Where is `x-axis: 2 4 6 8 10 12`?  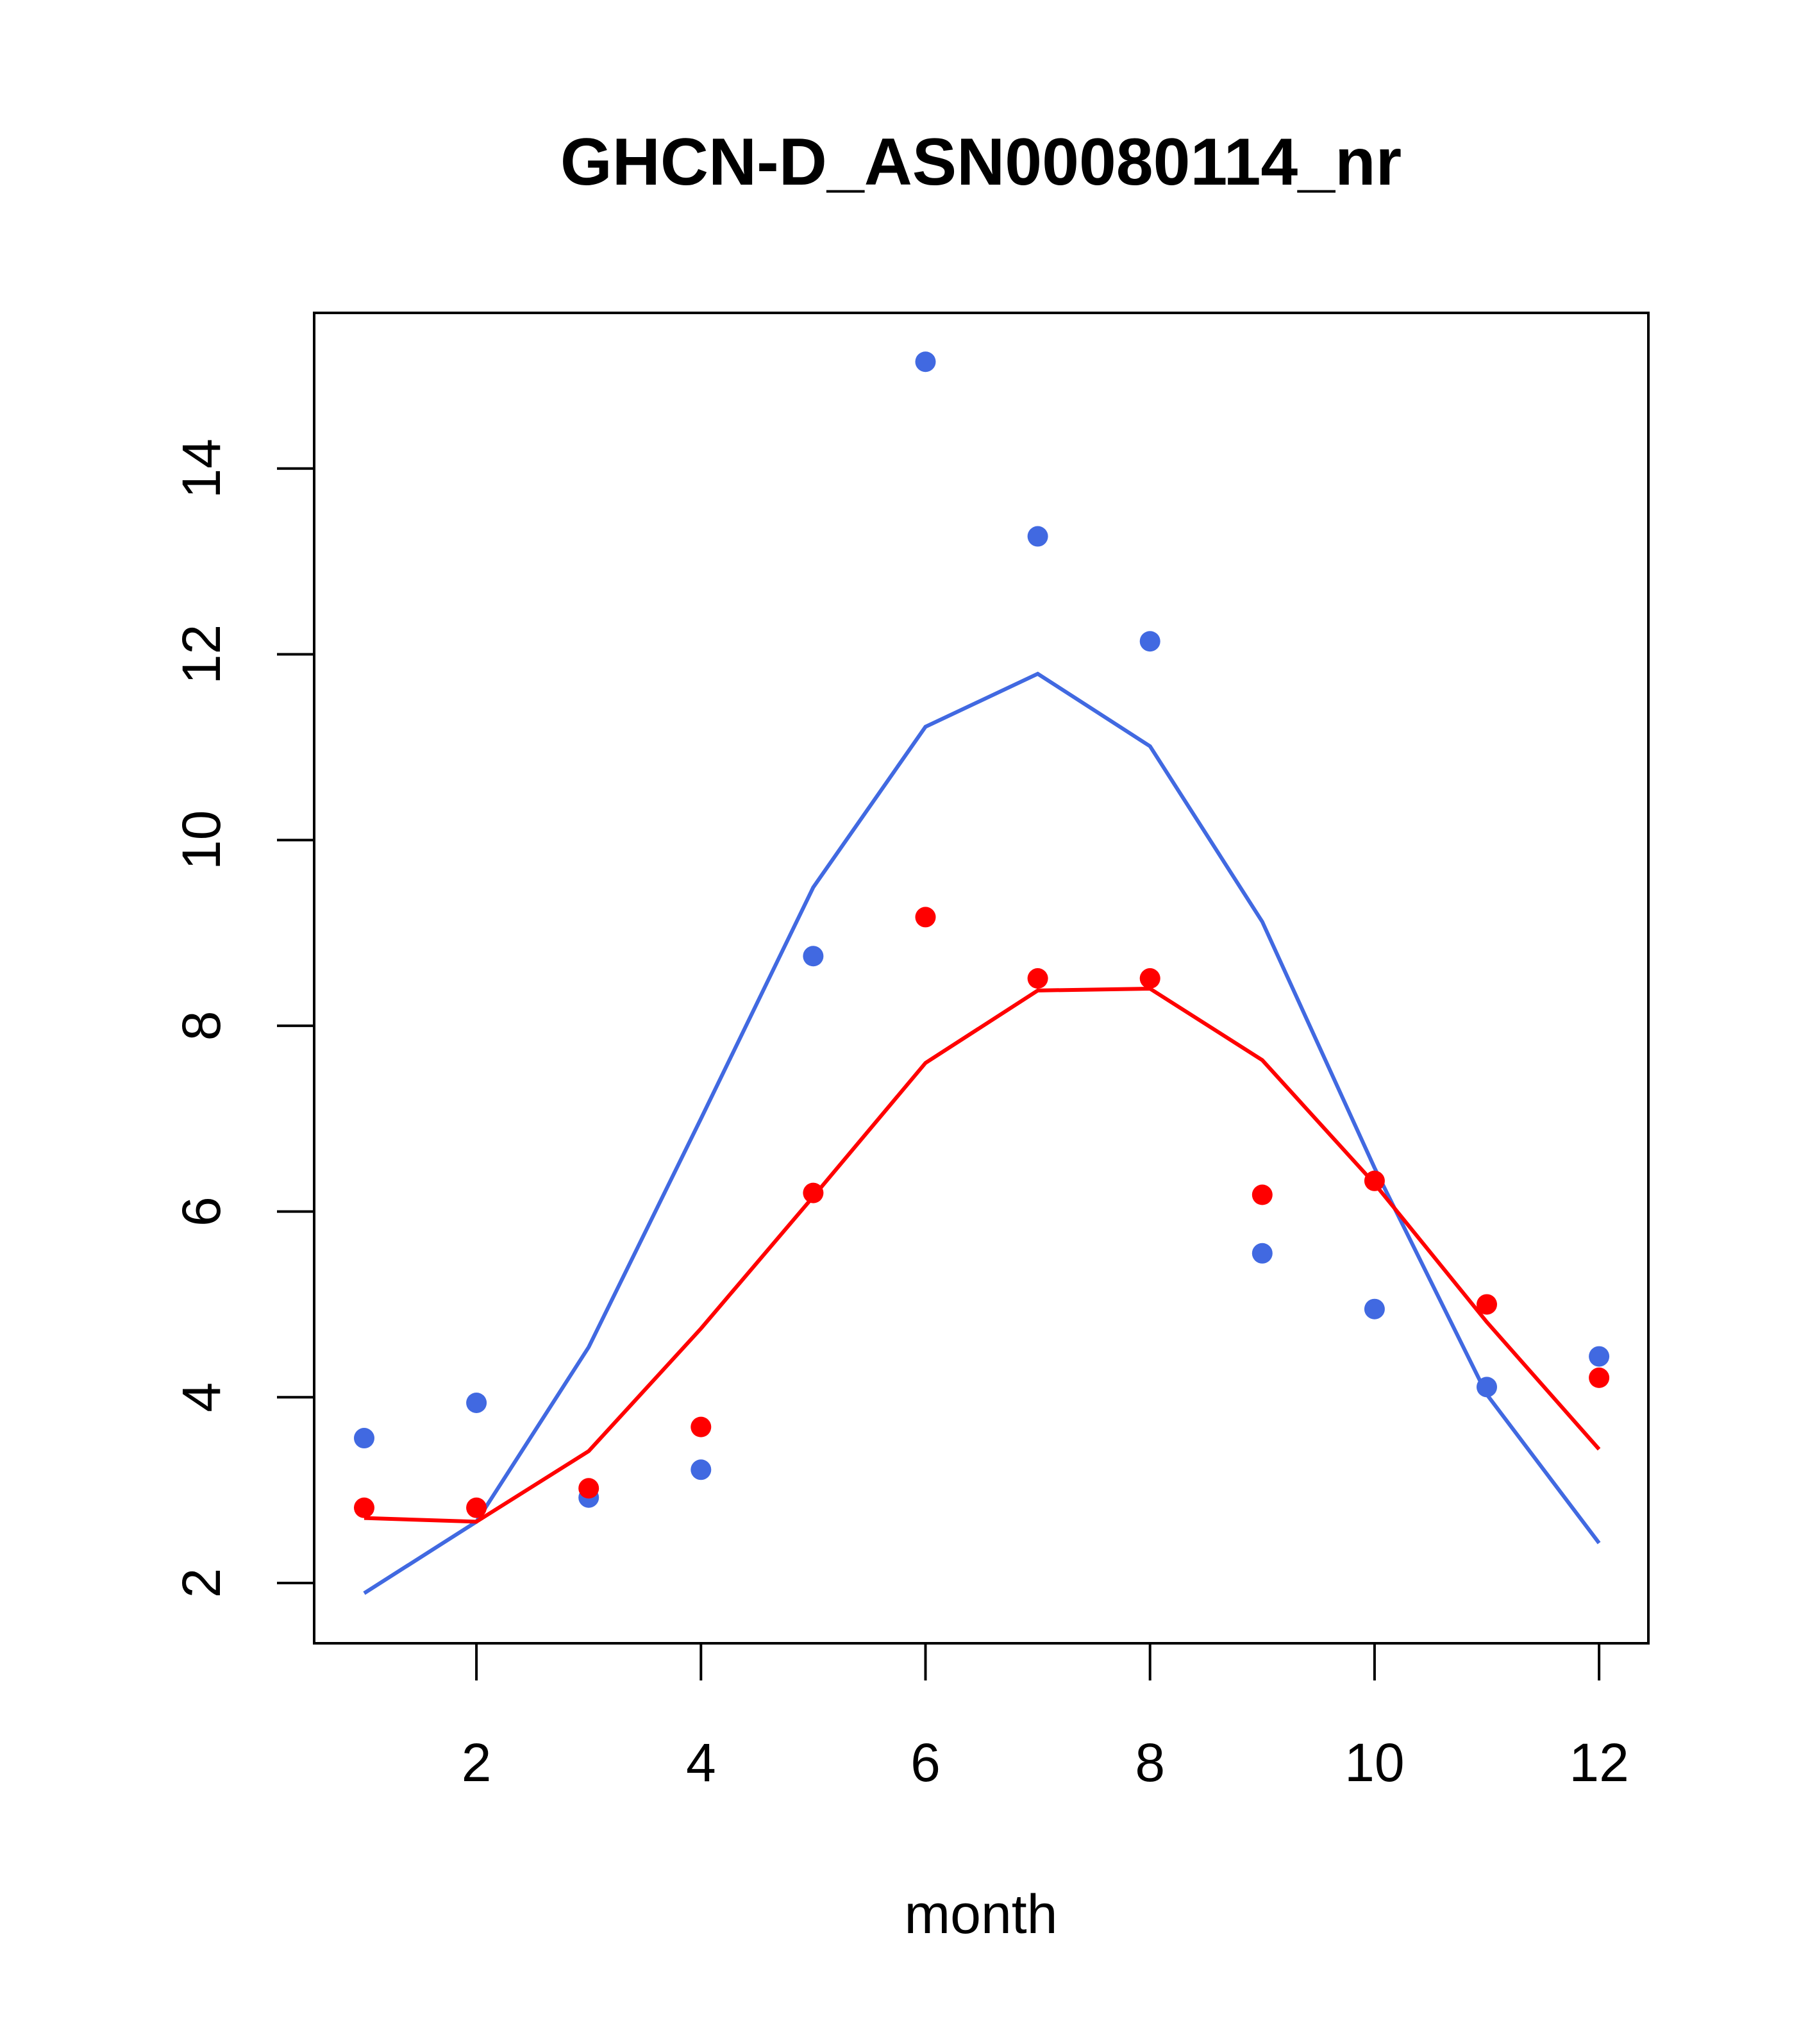 x-axis: 2 4 6 8 10 12 is located at coordinates (1045, 1718).